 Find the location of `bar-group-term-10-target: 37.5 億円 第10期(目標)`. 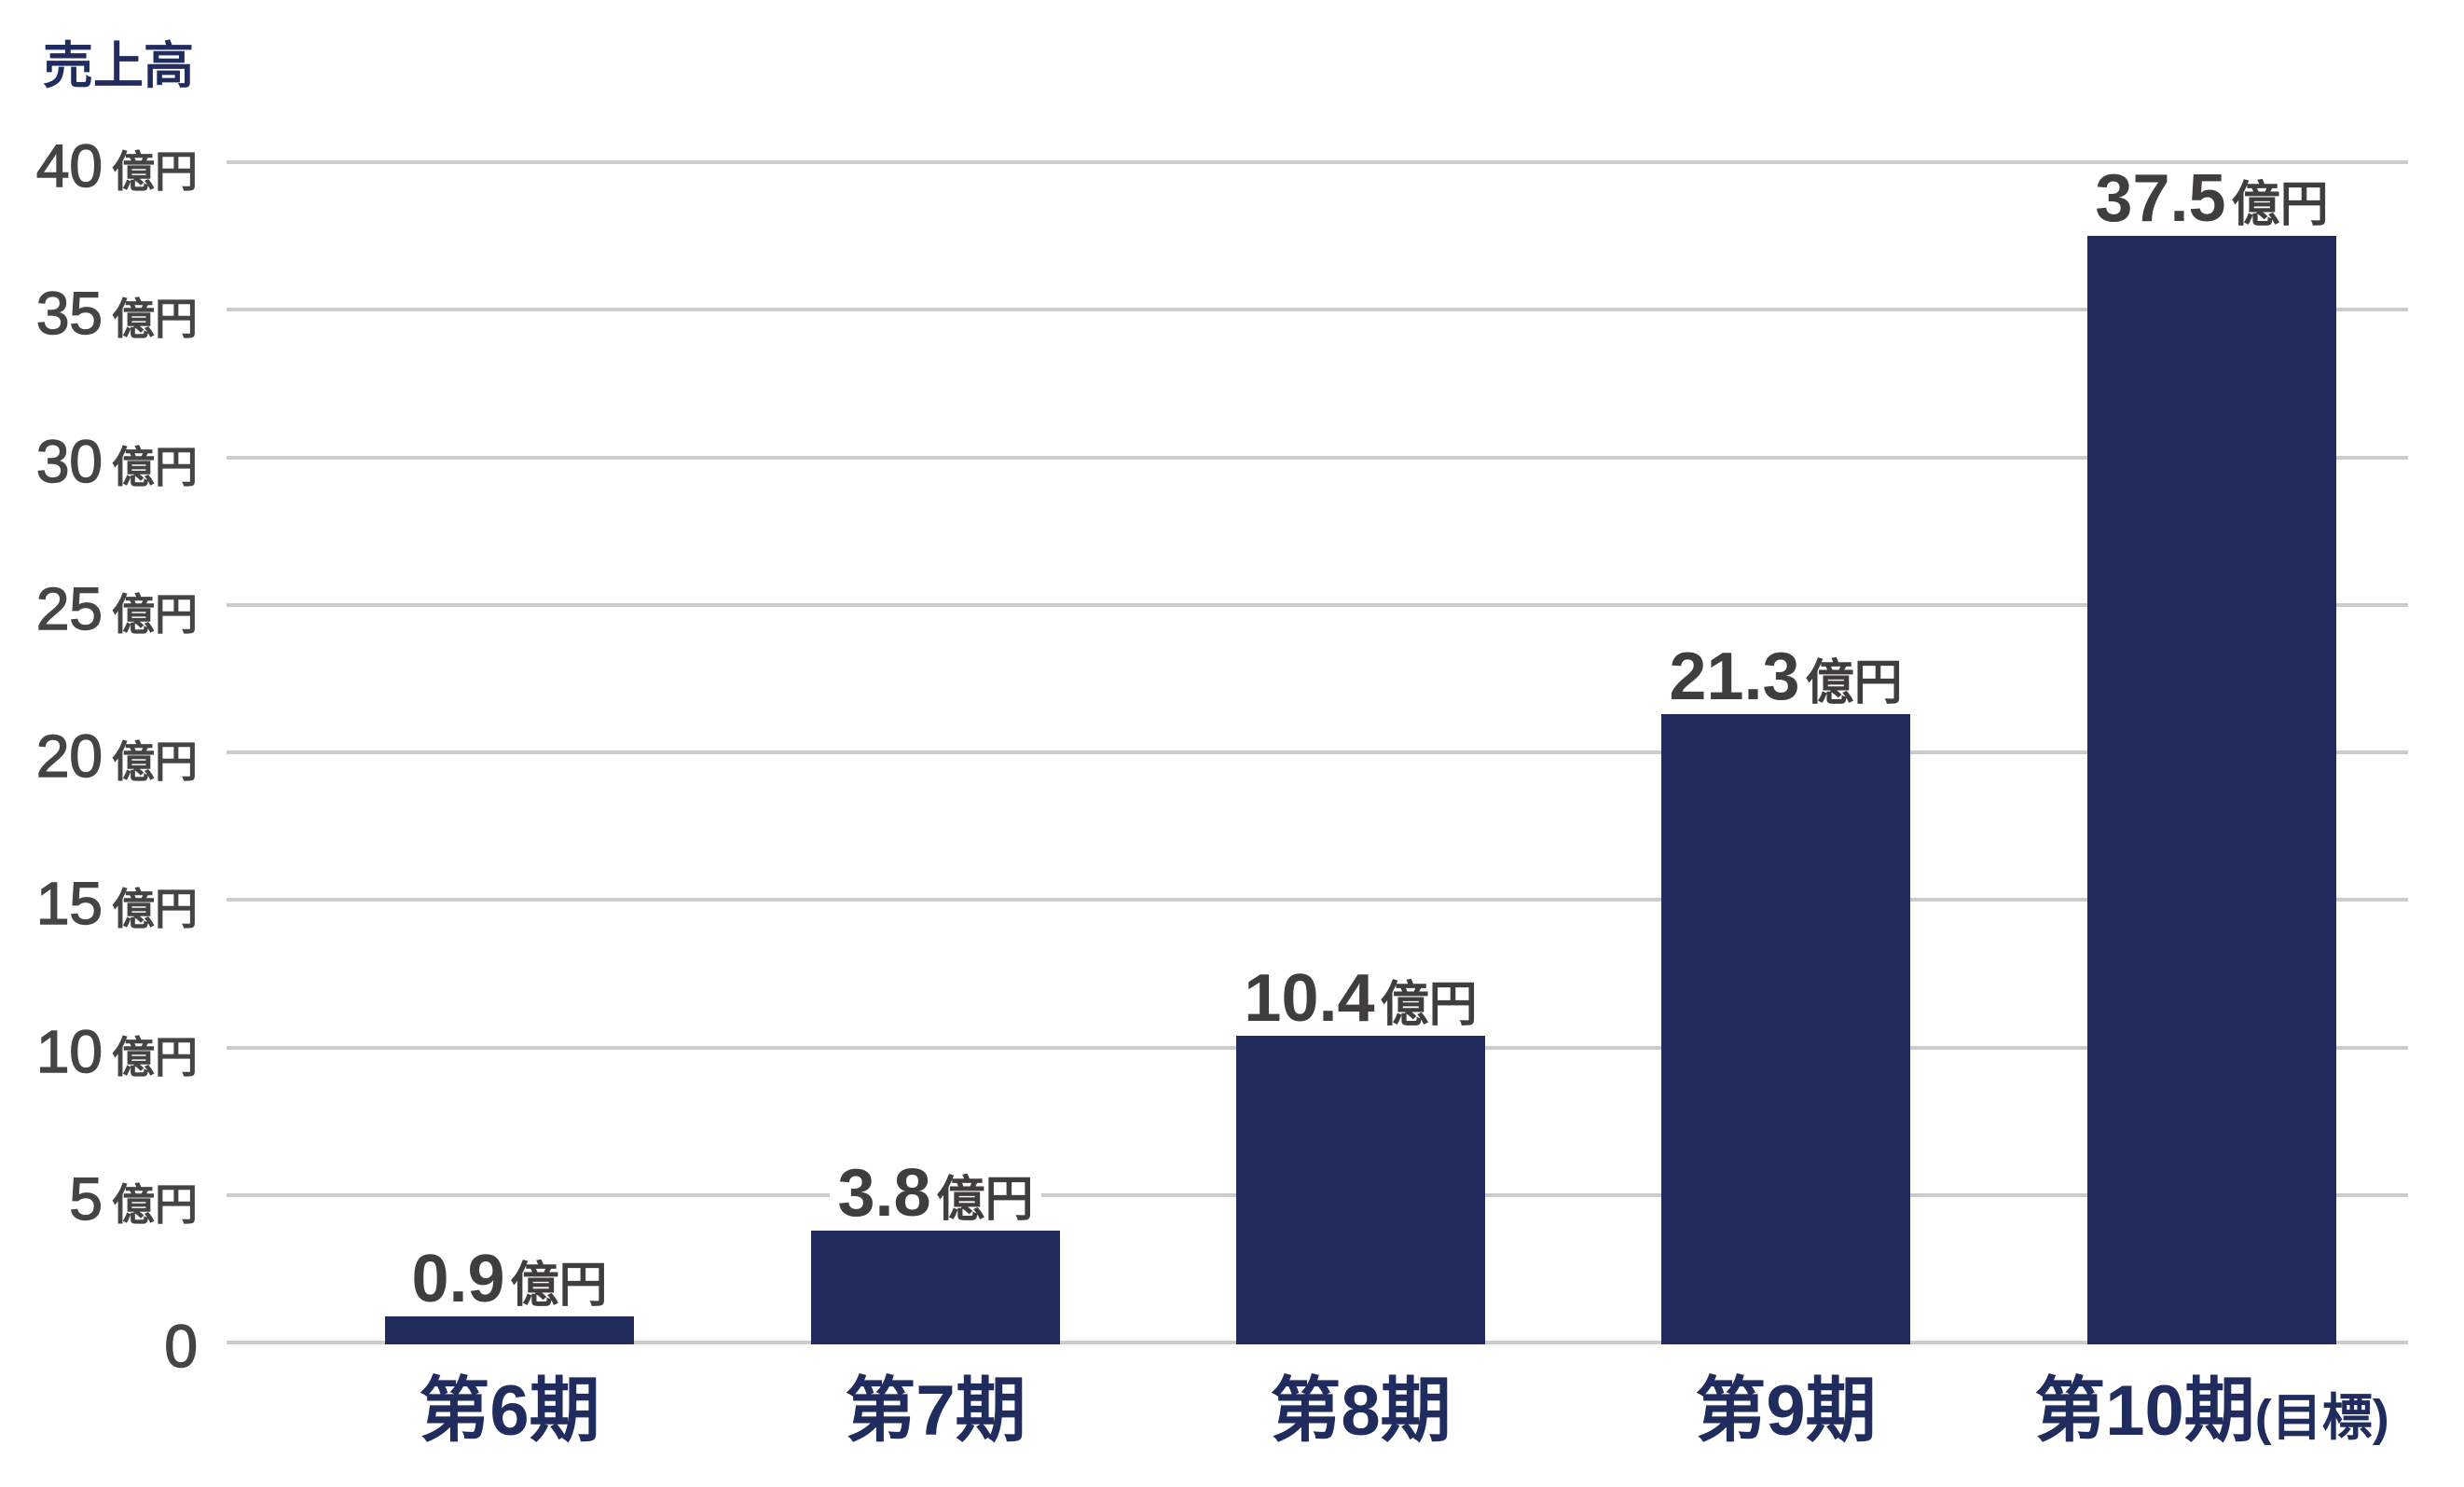

bar-group-term-10-target: 37.5 億円 第10期(目標) is located at coordinates (2211, 723).